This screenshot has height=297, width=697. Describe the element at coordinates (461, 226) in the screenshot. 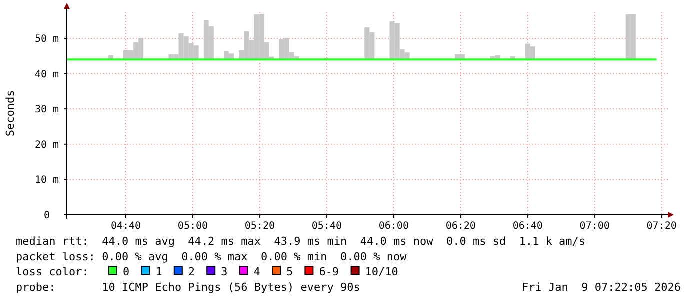

I see `x-tick-label: 06:20` at that location.